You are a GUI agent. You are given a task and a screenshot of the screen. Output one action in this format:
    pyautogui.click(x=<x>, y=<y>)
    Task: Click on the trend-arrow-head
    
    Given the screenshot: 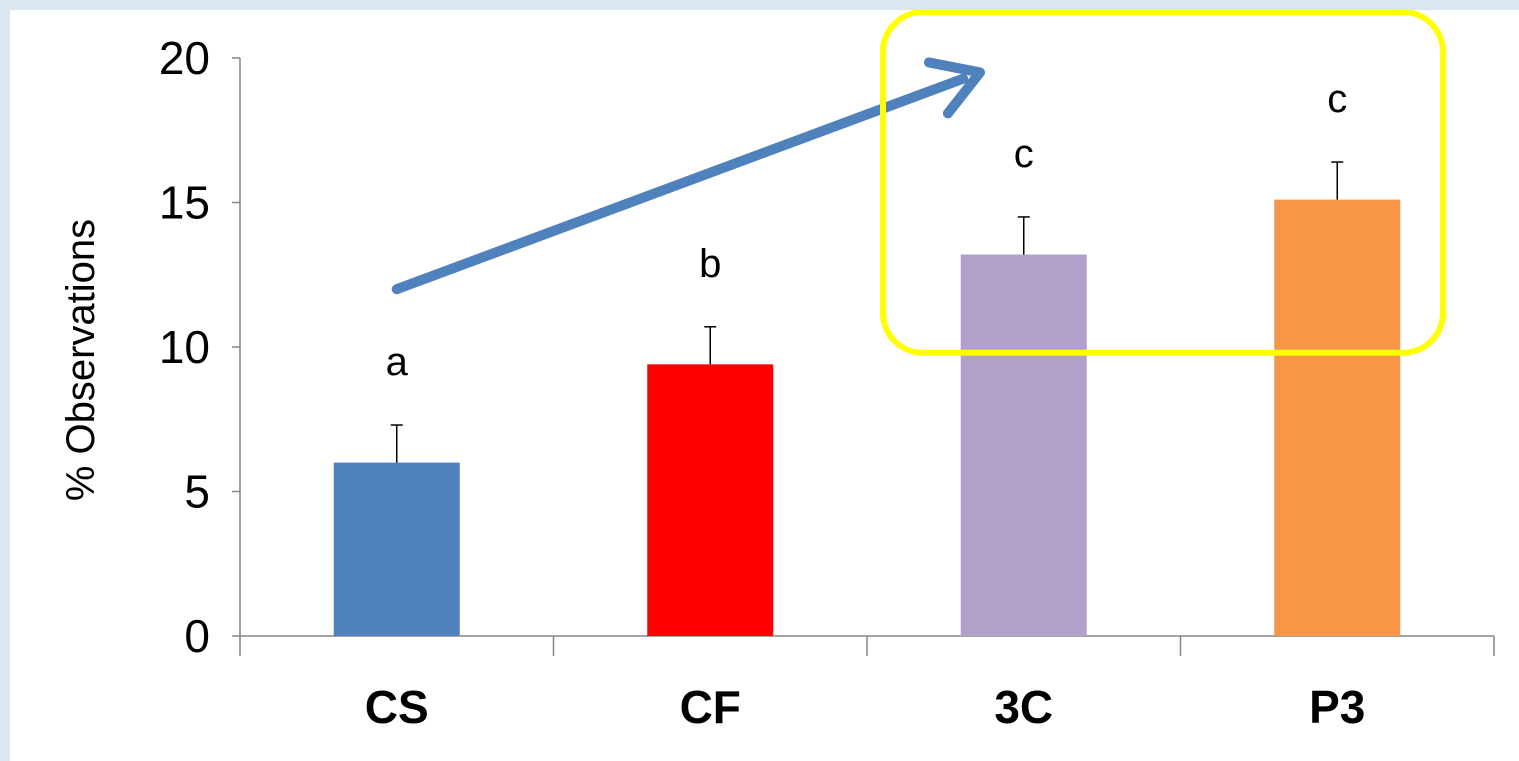 What is the action you would take?
    pyautogui.click(x=954, y=88)
    